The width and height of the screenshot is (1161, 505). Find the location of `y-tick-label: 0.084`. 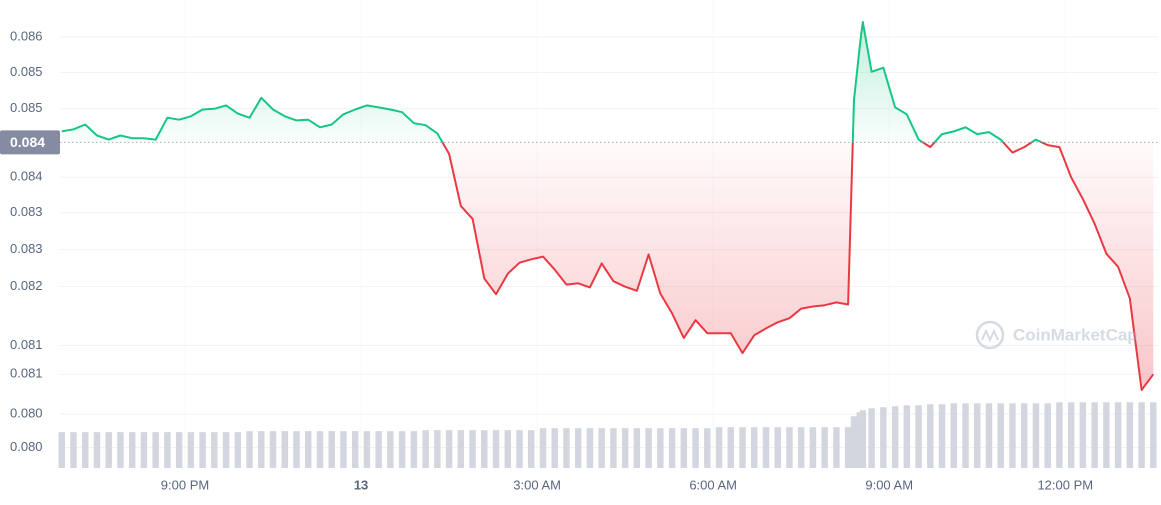

y-tick-label: 0.084 is located at coordinates (26, 176).